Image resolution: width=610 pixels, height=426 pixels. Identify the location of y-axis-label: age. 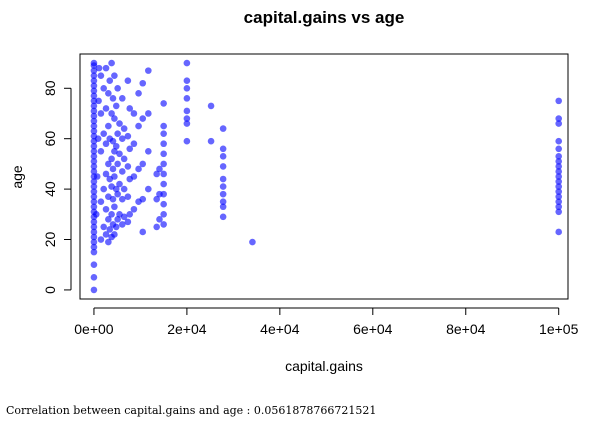
(17, 177).